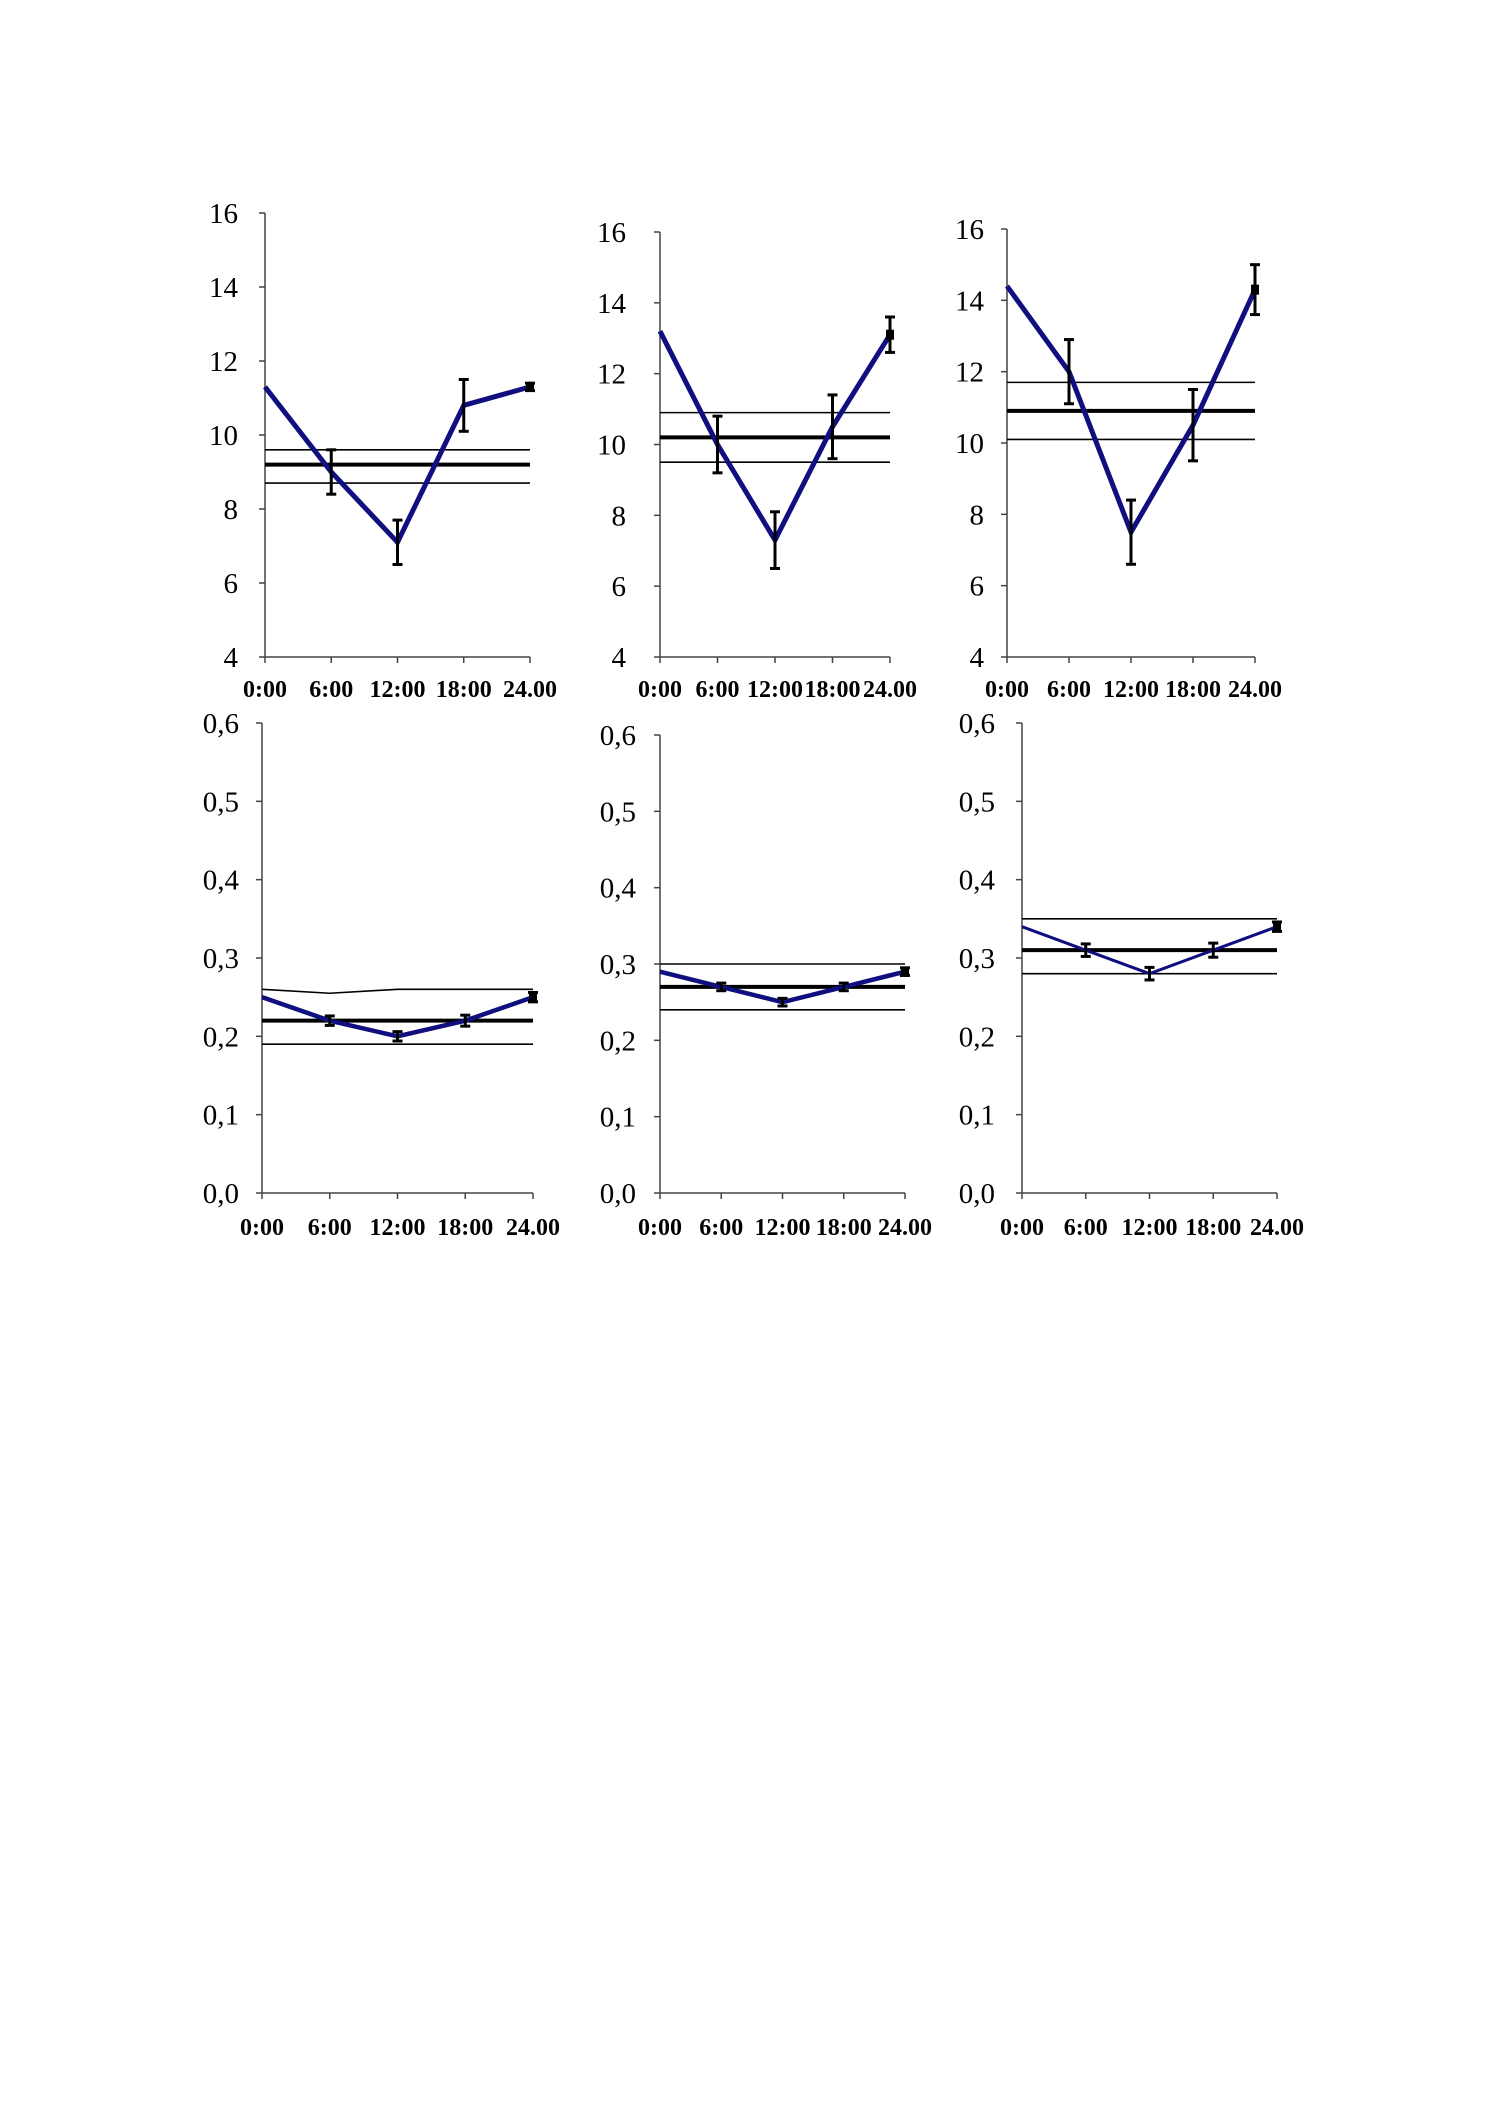 Image resolution: width=1501 pixels, height=2123 pixels. What do you see at coordinates (383, 450) in the screenshot?
I see `chart-panel-top-left: 4 6 8 10 12 14 16 0:00 6:00 12:00 18:00 24.00` at bounding box center [383, 450].